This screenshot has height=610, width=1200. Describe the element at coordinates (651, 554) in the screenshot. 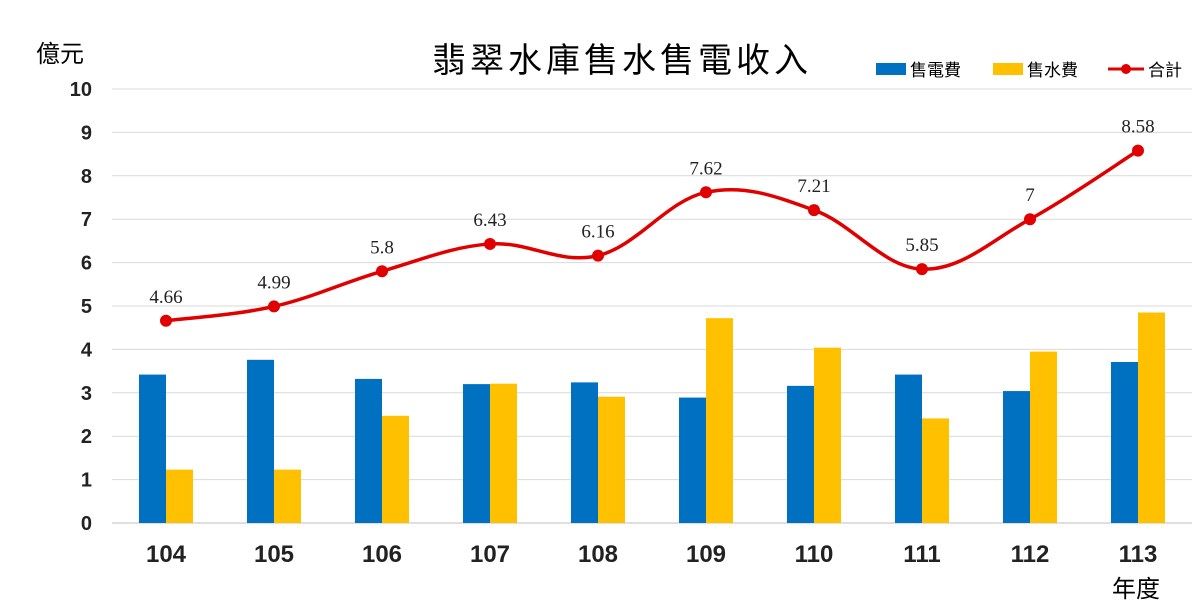

I see `x-axis-ticks: 104 105 106 107 108 109 110 111 112 113` at that location.